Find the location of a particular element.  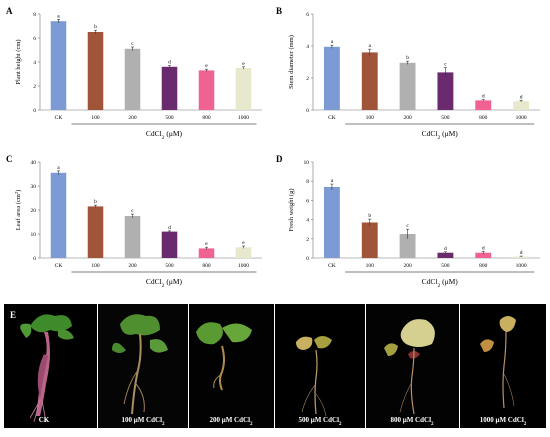

photo-label: 200 μM CdCl2 is located at coordinates (231, 421).